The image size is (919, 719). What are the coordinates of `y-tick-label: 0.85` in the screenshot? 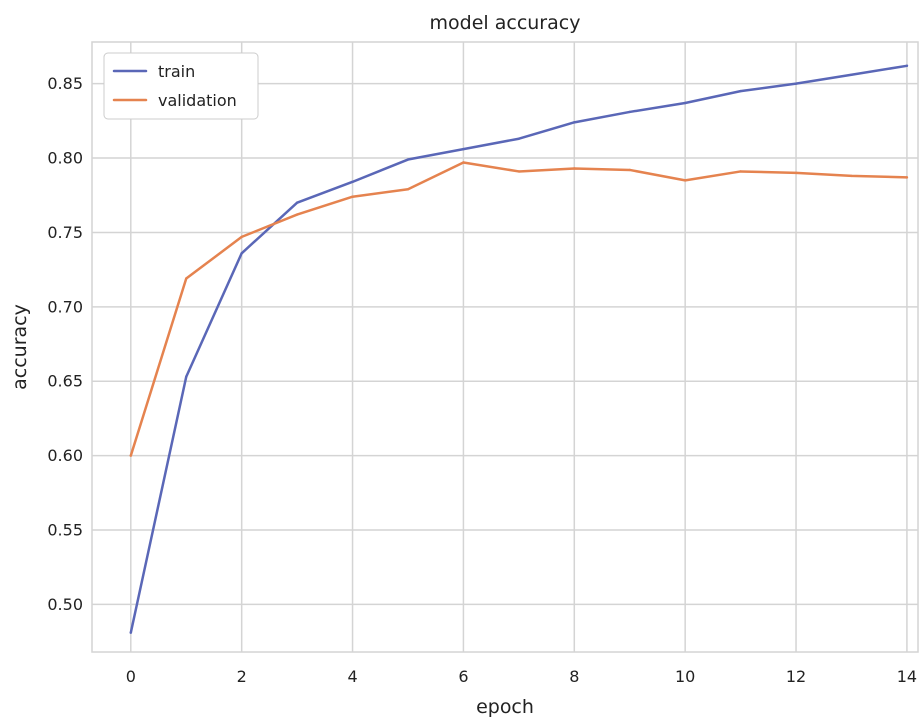 It's located at (65, 83).